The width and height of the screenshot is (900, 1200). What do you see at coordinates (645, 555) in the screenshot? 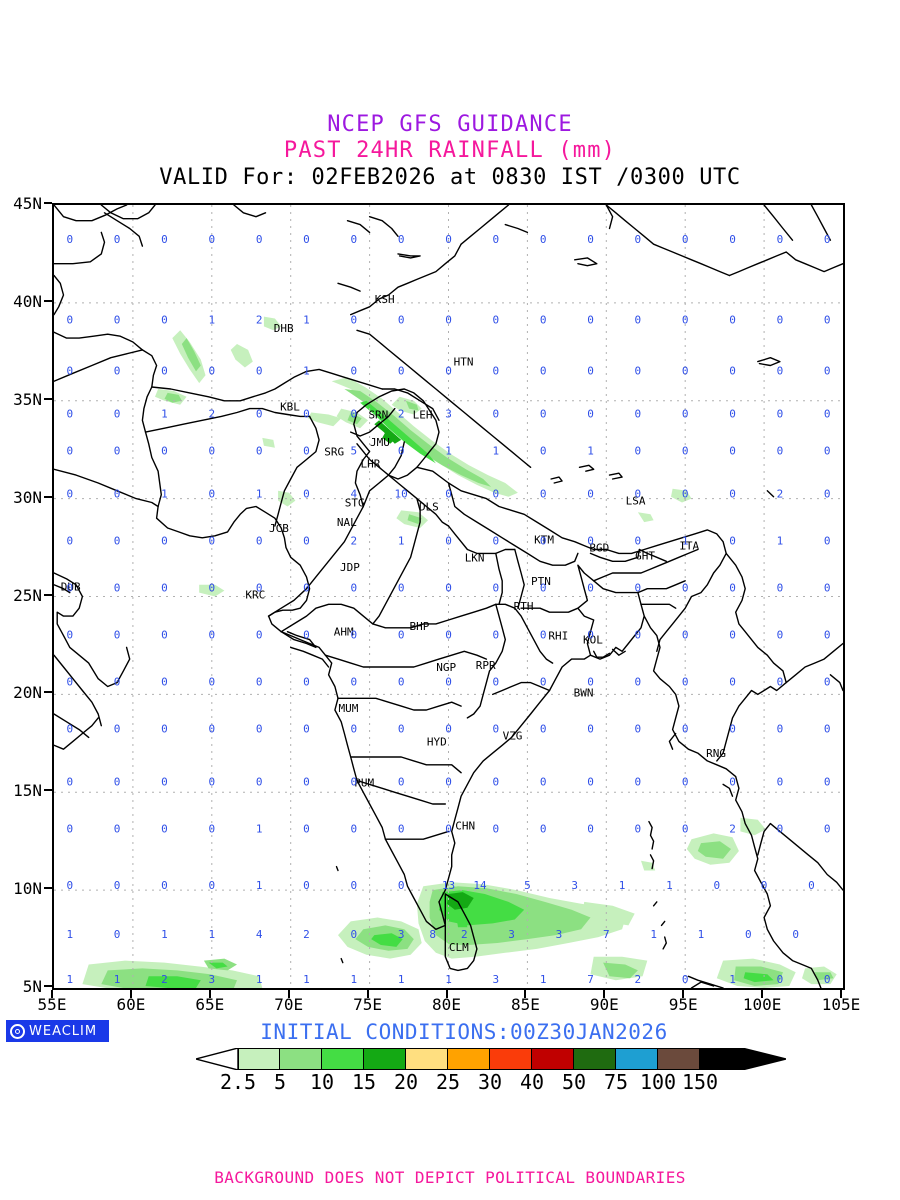
I see `city-label: GHT` at bounding box center [645, 555].